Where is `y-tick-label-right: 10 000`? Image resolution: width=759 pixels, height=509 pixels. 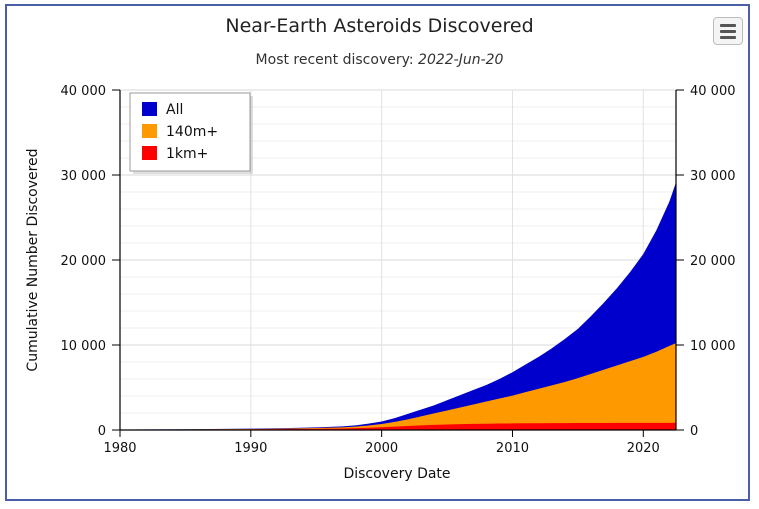 y-tick-label-right: 10 000 is located at coordinates (713, 346).